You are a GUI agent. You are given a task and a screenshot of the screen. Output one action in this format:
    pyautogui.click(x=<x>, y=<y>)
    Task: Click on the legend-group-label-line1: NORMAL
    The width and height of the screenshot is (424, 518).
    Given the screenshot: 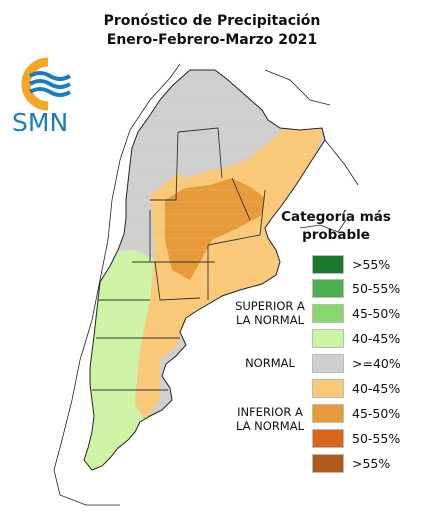 What is the action you would take?
    pyautogui.click(x=270, y=363)
    